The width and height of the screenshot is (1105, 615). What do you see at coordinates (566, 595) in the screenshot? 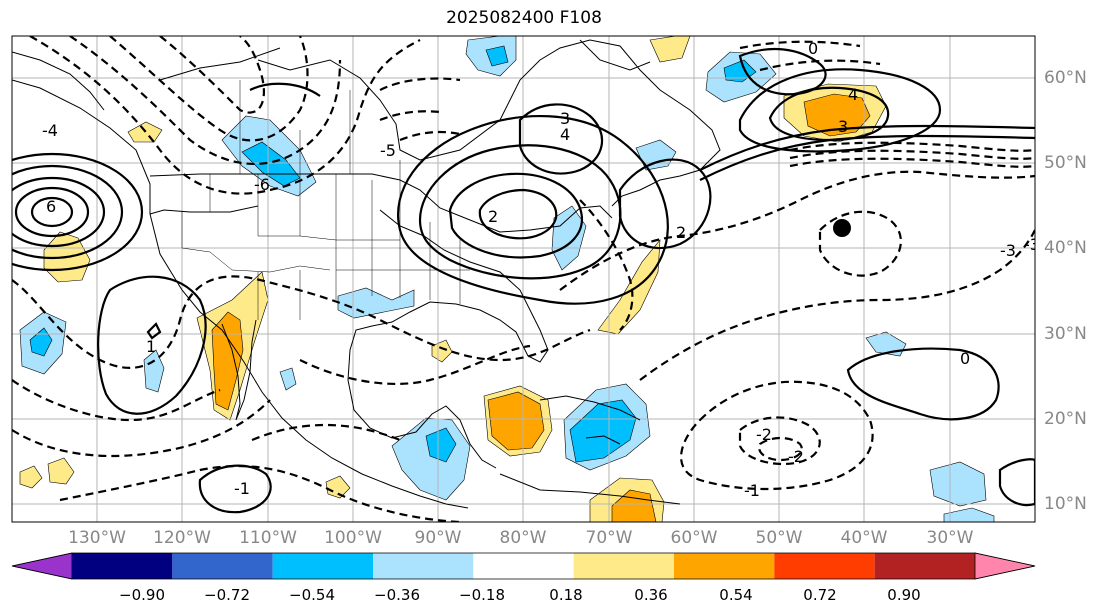
I see `colorbar-tick-label: 0.18` at bounding box center [566, 595].